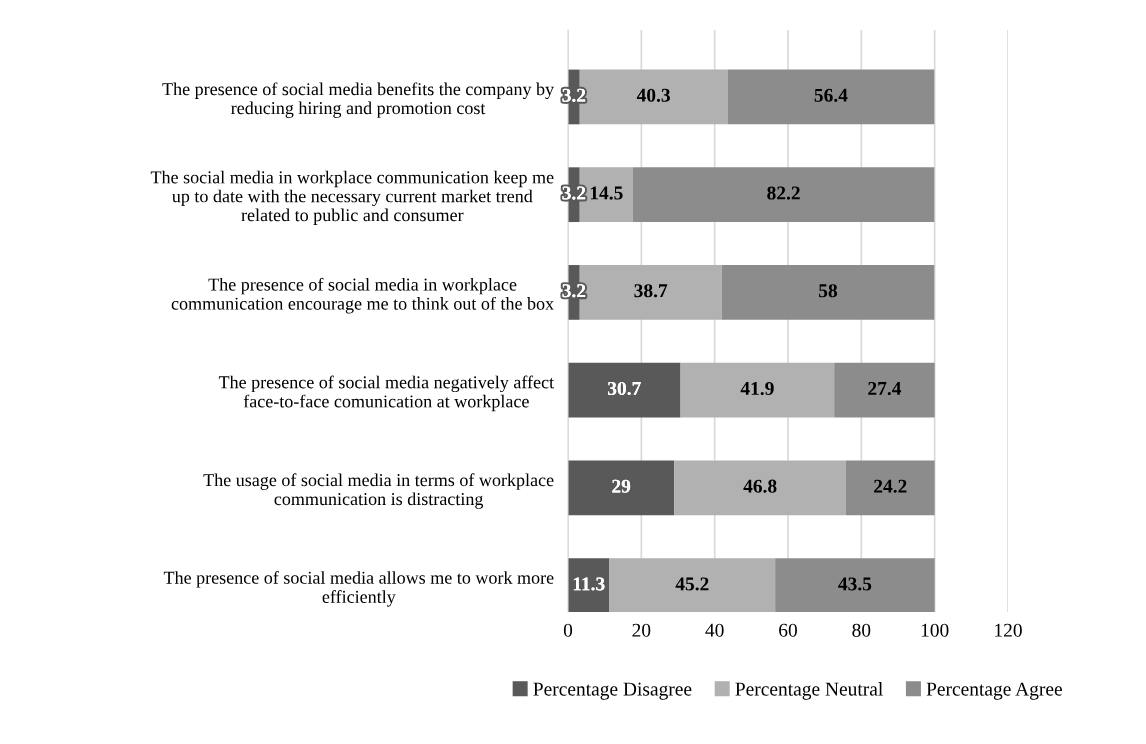  I want to click on y-tick-label: The presence of social media benefits the company by reducing hiring and promotion cost, so click(358, 100).